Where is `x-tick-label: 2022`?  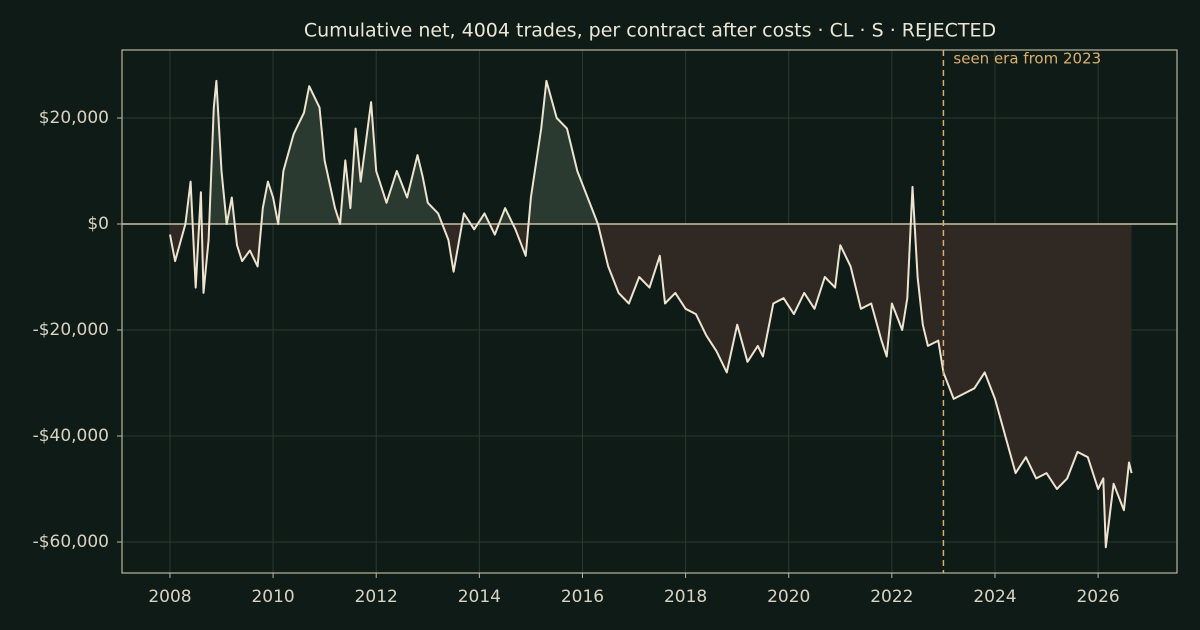 x-tick-label: 2022 is located at coordinates (891, 597).